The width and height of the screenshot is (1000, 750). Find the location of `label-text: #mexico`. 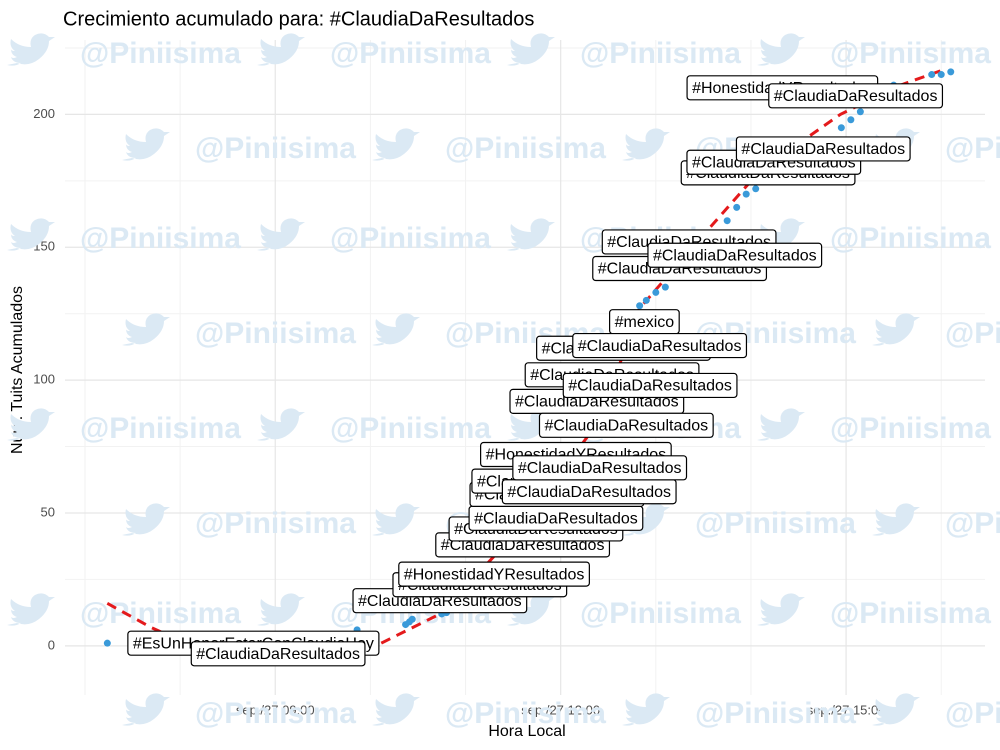

label-text: #mexico is located at coordinates (645, 322).